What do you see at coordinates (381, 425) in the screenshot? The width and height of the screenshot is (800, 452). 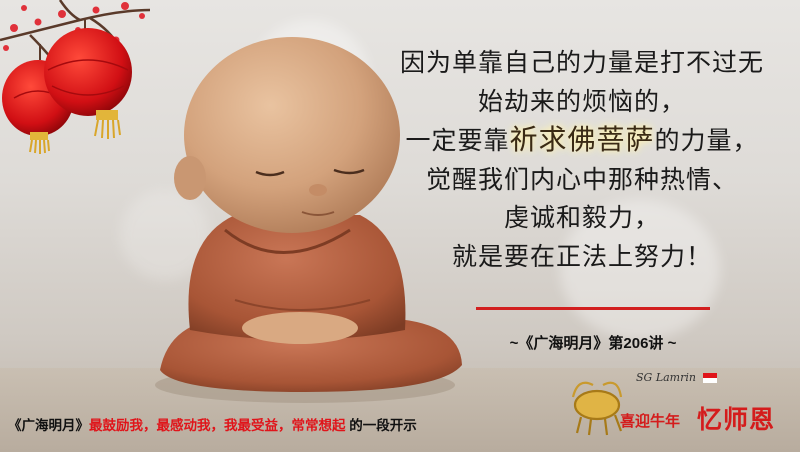 I see `caption-suffix: 的一段开示` at bounding box center [381, 425].